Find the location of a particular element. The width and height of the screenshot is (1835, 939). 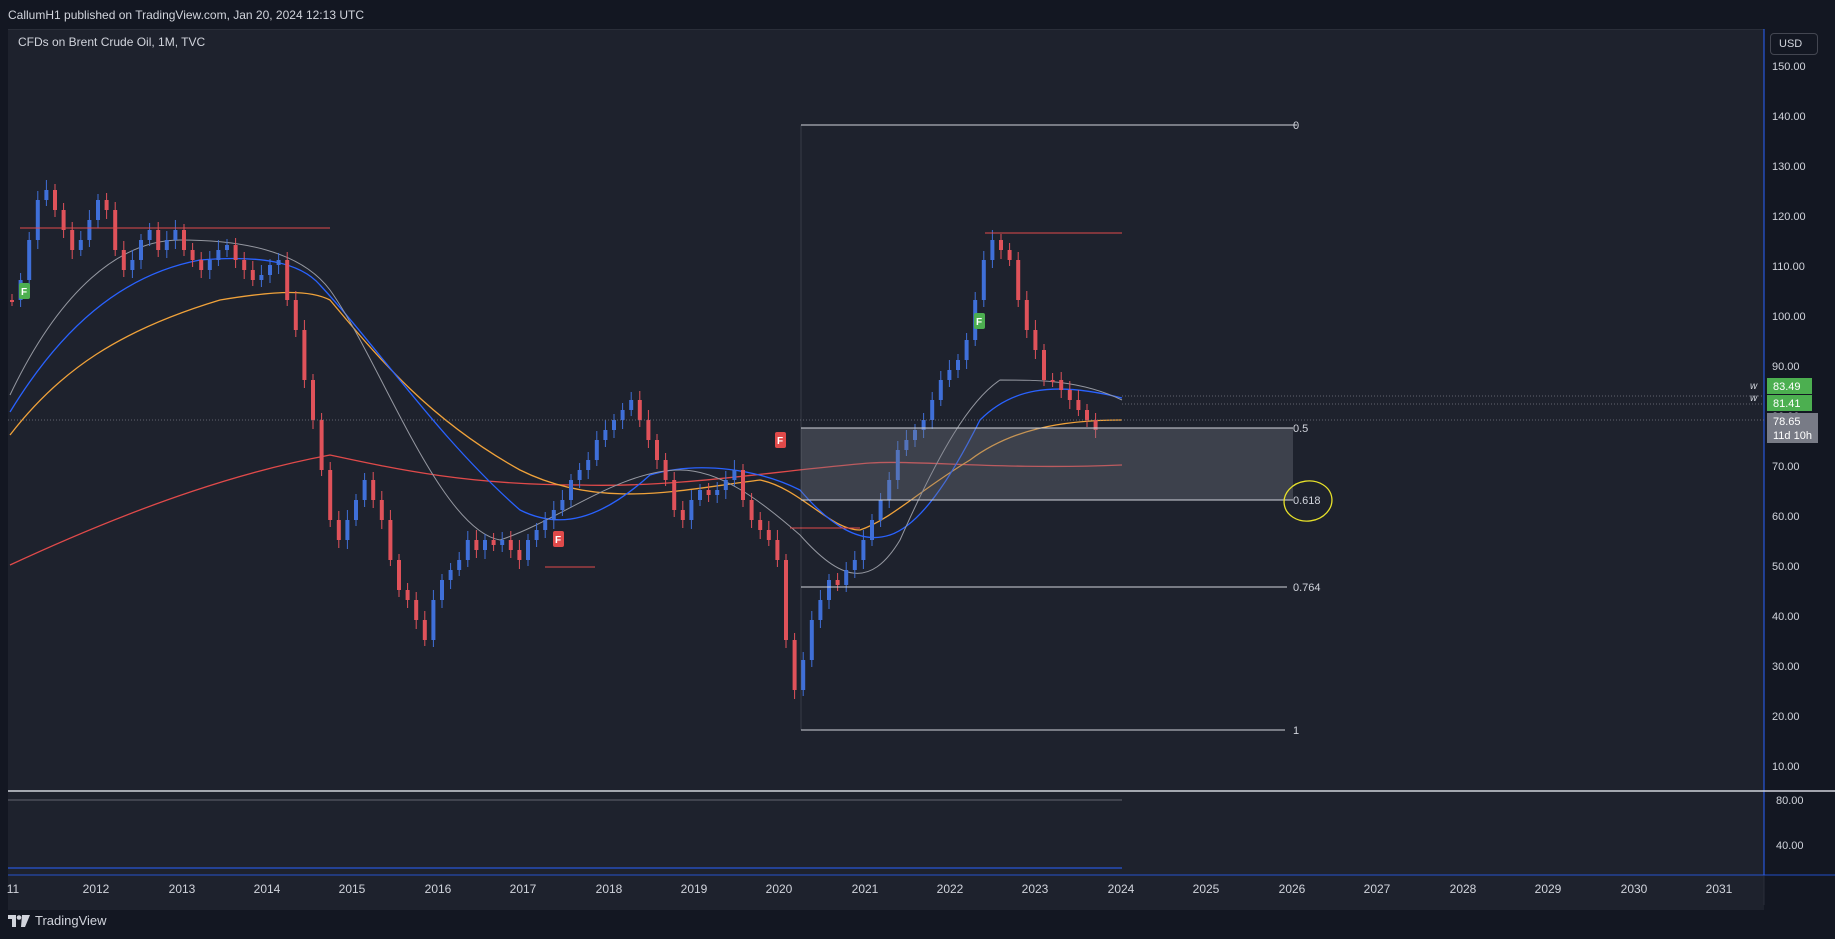

badge-marker-2: w is located at coordinates (1754, 398).